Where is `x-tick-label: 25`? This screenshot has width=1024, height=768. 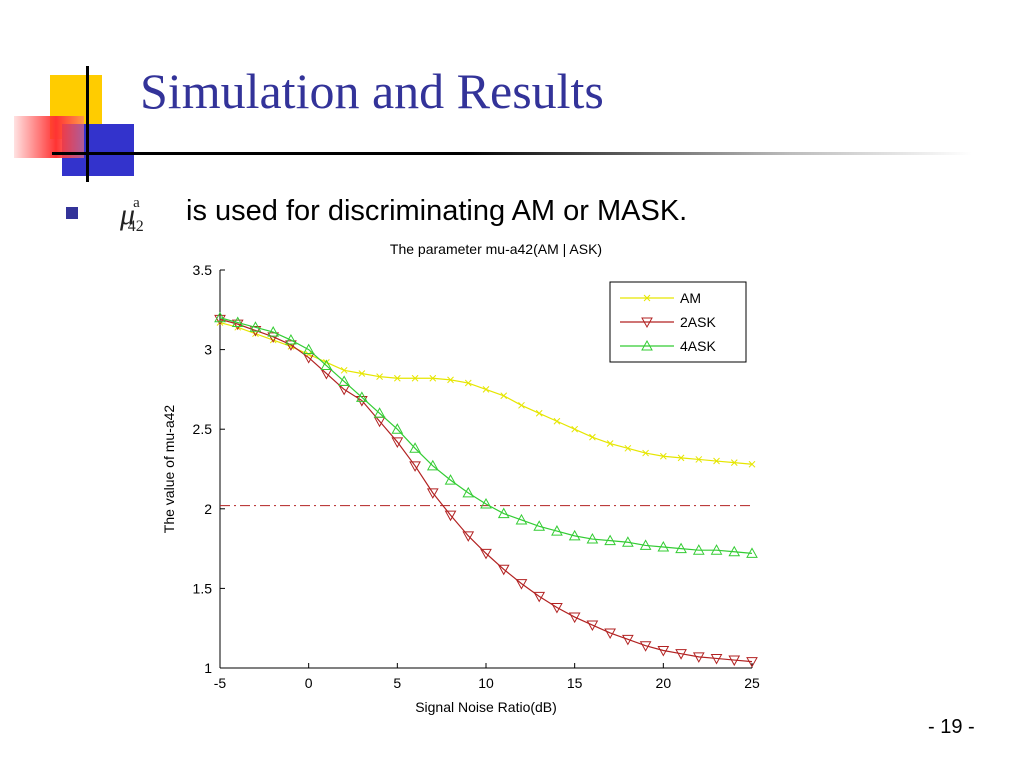
x-tick-label: 25 is located at coordinates (752, 683).